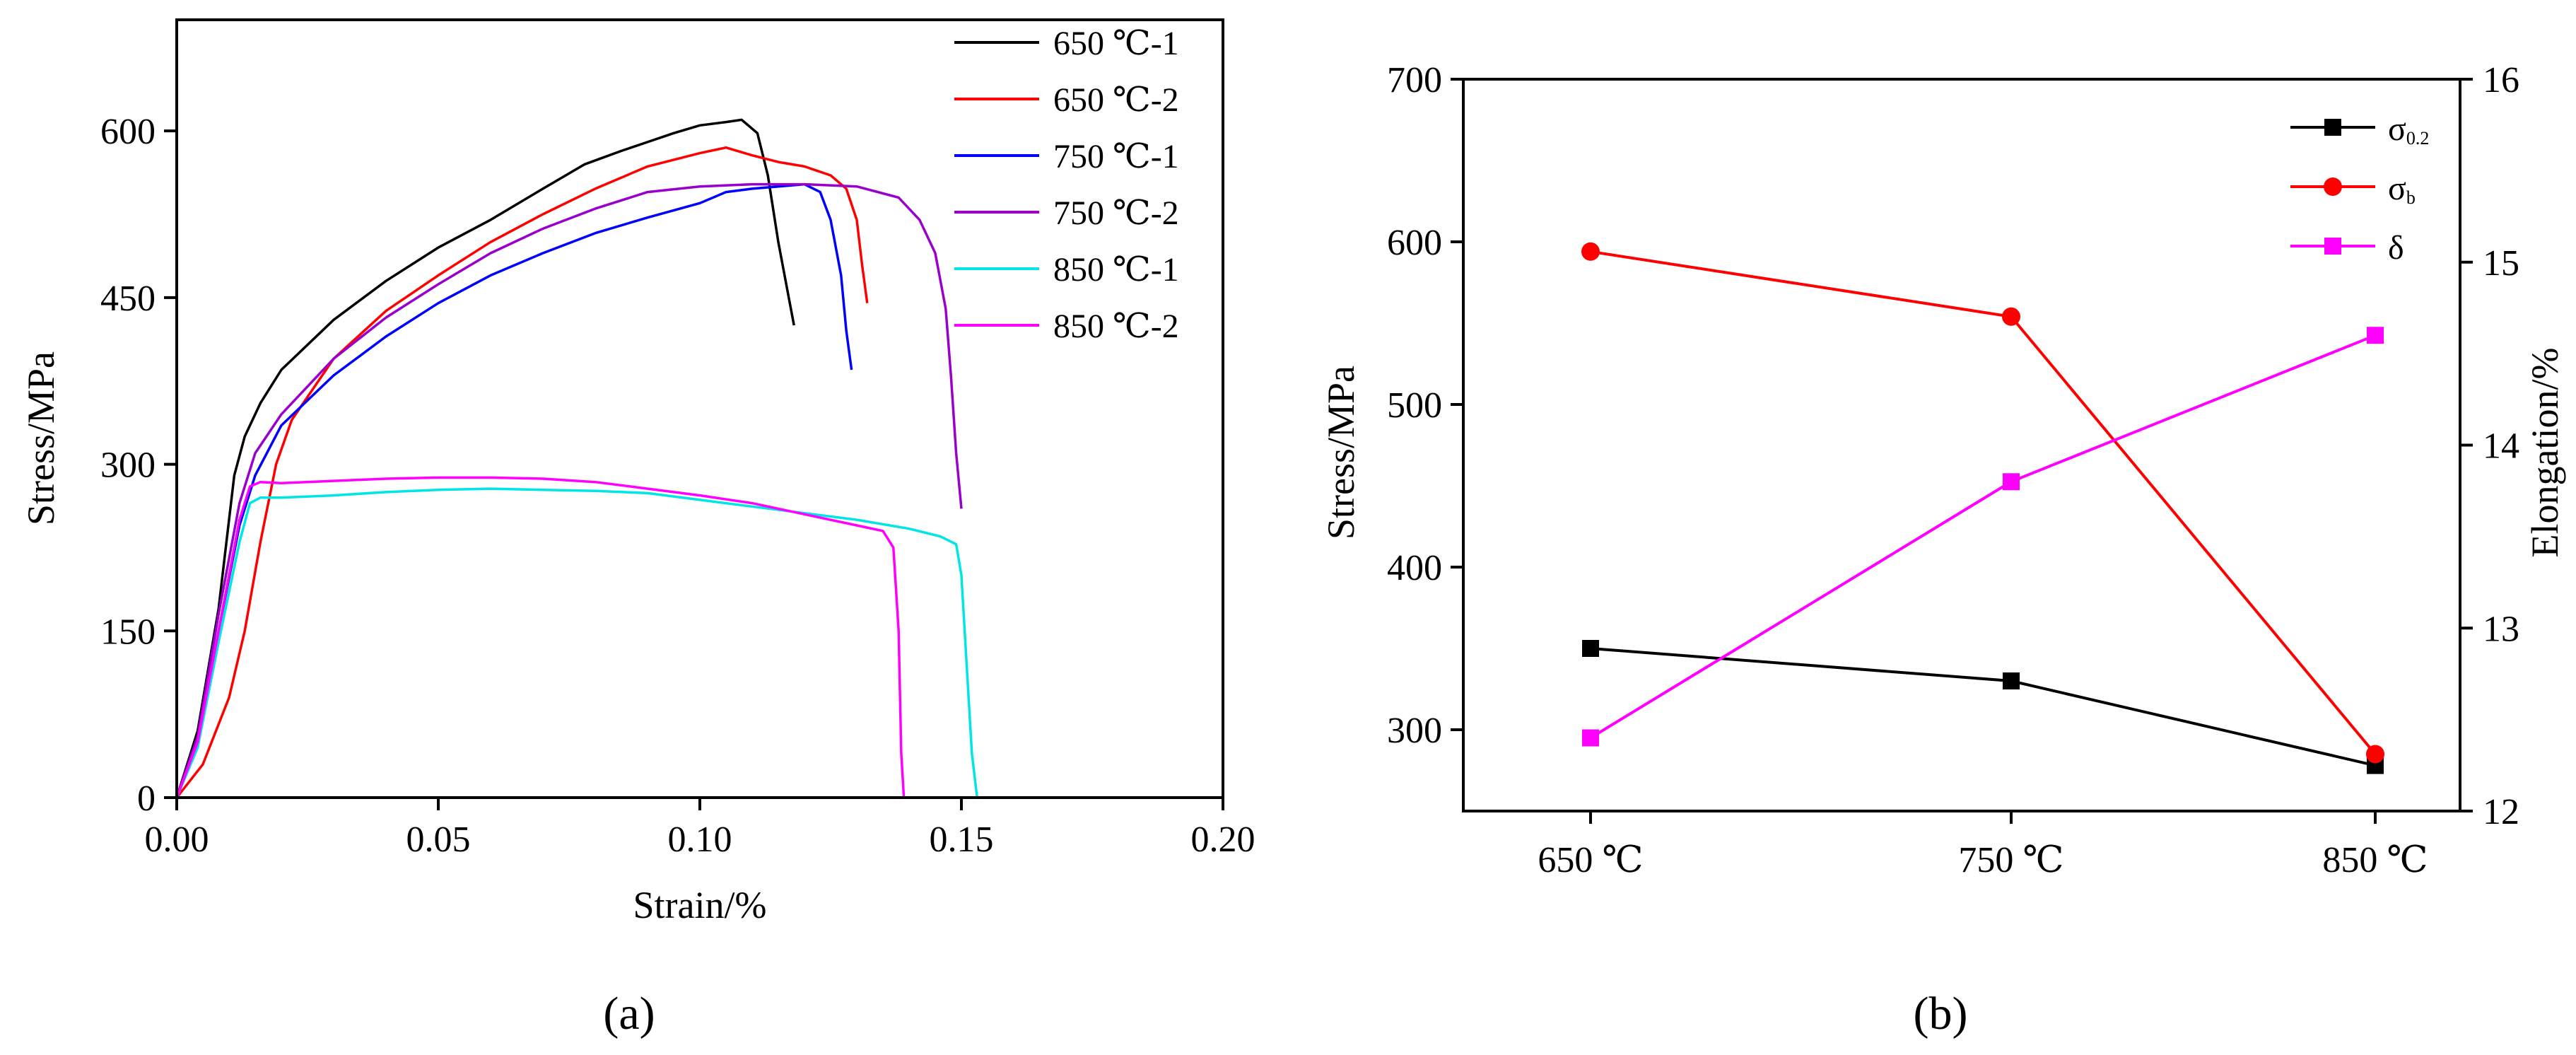  What do you see at coordinates (2501, 629) in the screenshot?
I see `right-y-tick-label: 13` at bounding box center [2501, 629].